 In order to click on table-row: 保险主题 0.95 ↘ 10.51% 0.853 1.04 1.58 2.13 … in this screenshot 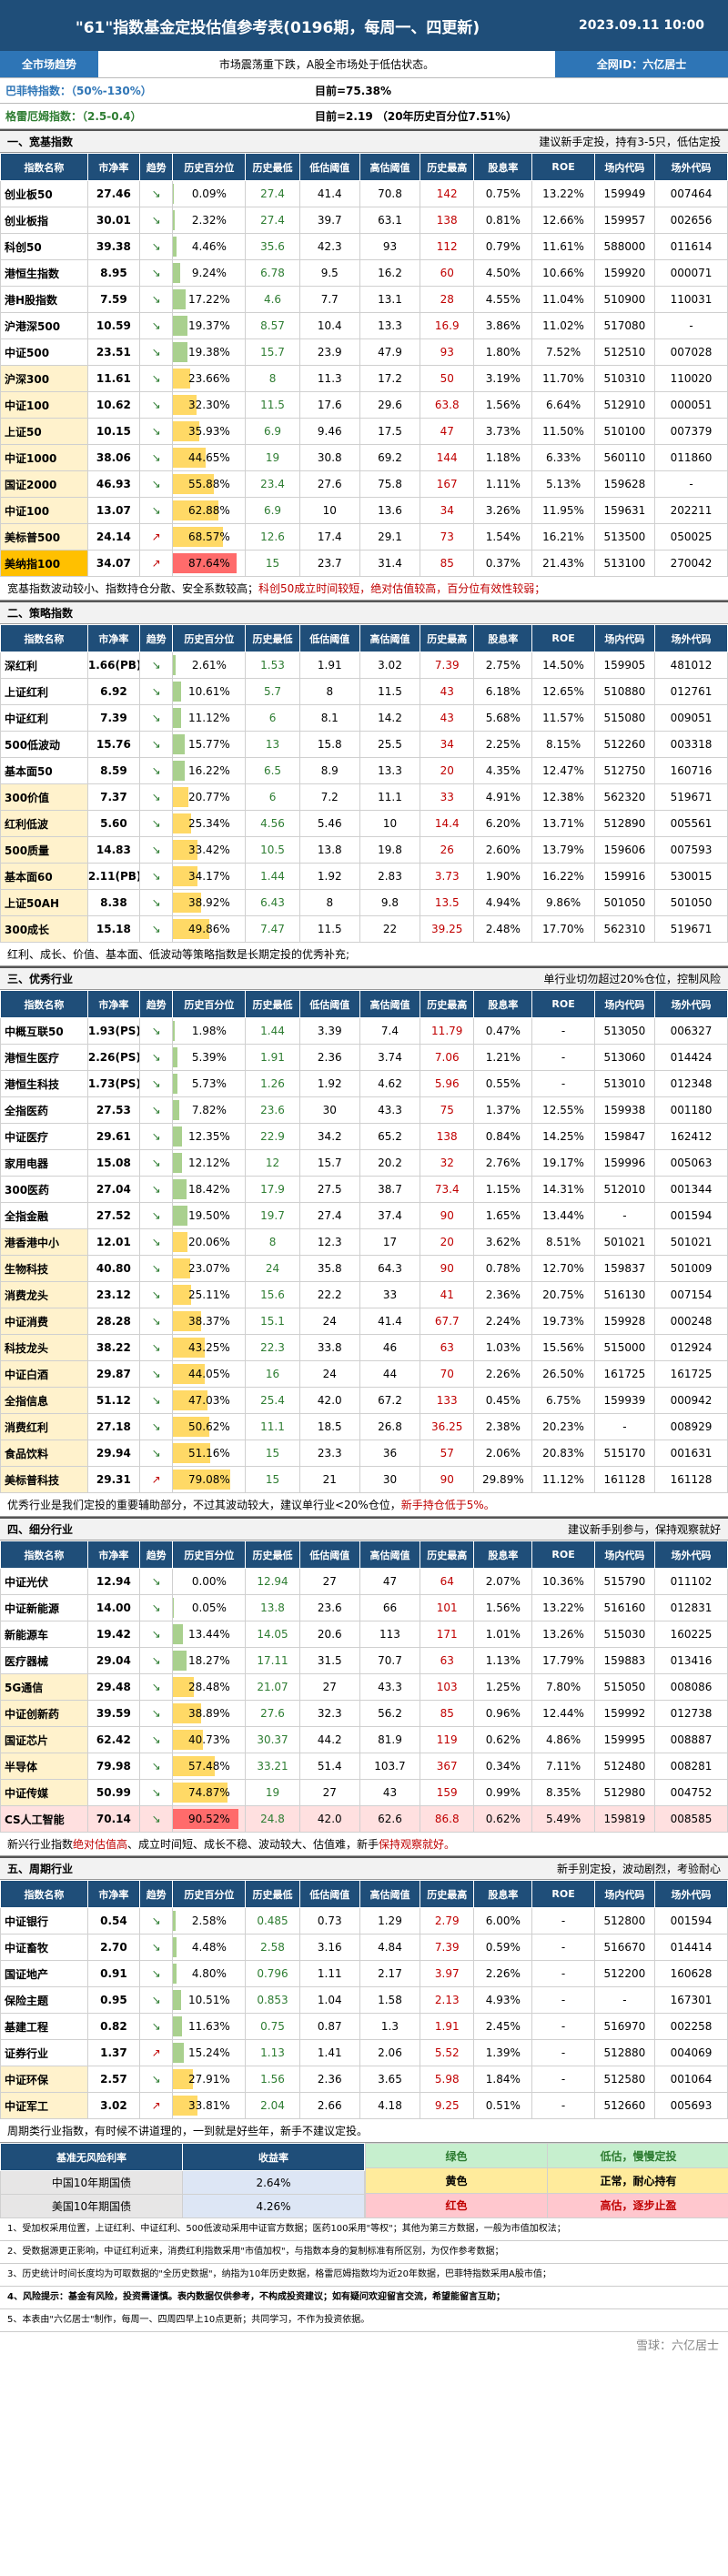, I will do `click(364, 2000)`.